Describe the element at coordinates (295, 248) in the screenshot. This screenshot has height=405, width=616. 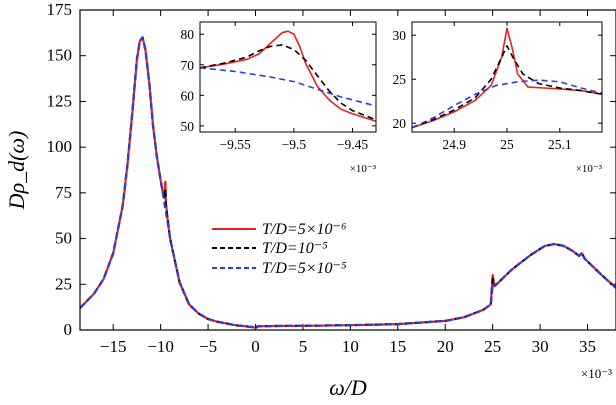
I see `legend-entry-1: T/D=10⁻⁵` at that location.